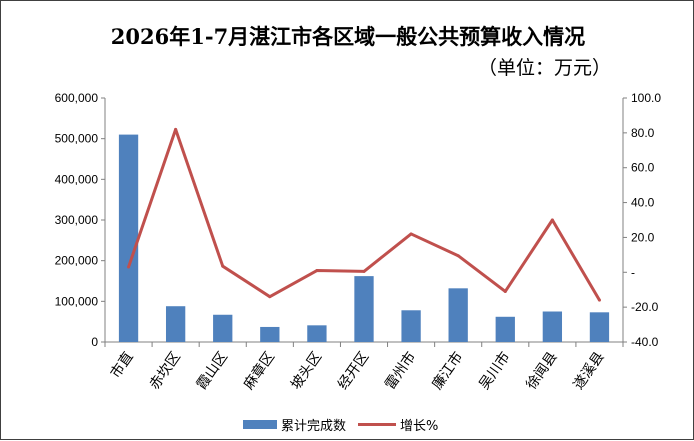 Image resolution: width=694 pixels, height=441 pixels. What do you see at coordinates (212, 371) in the screenshot?
I see `x-category-label: 霞山区` at bounding box center [212, 371].